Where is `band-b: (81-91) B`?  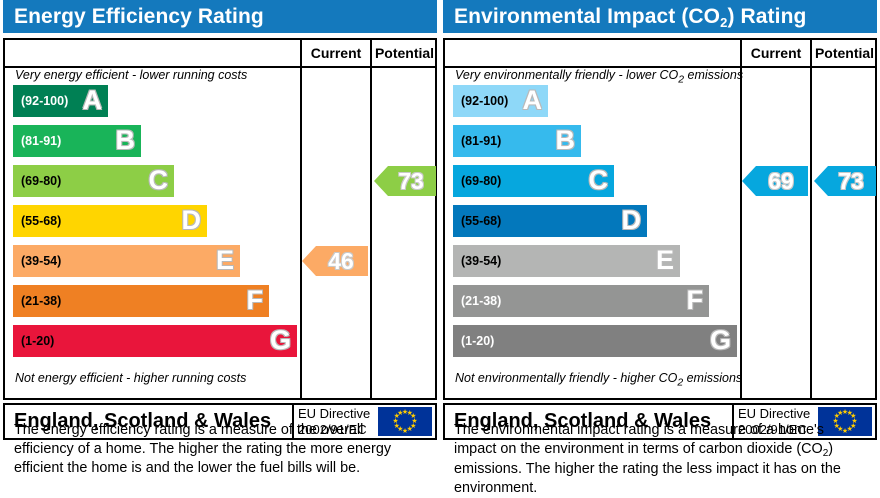 band-b: (81-91) B is located at coordinates (77, 141).